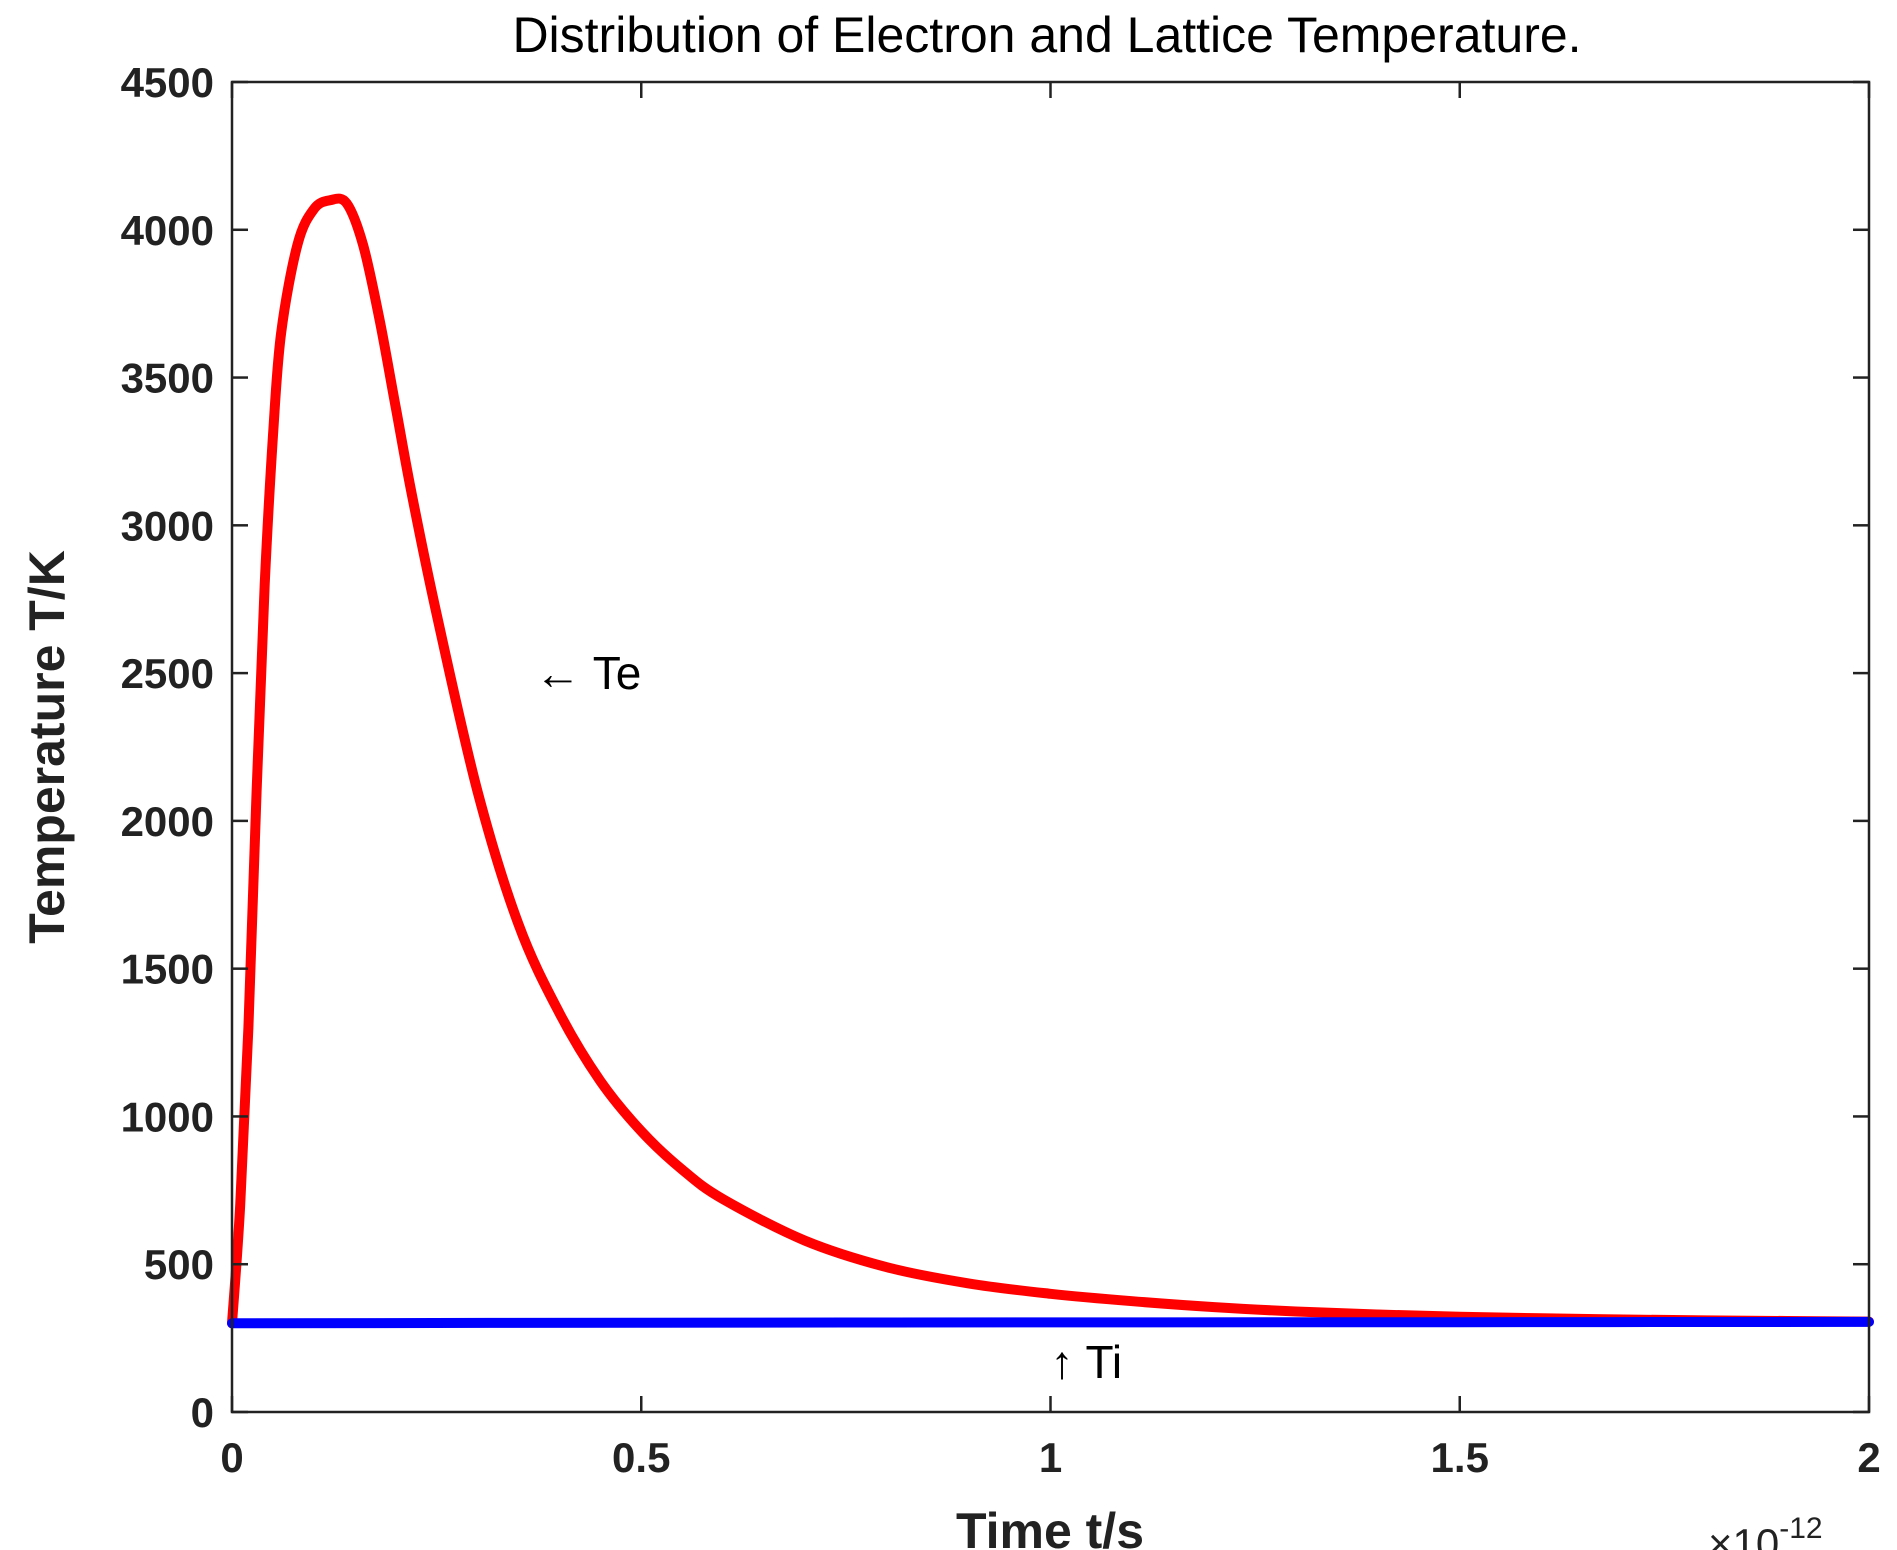 This screenshot has width=1897, height=1550. Describe the element at coordinates (641, 1457) in the screenshot. I see `x-tick-label: 0.5` at that location.